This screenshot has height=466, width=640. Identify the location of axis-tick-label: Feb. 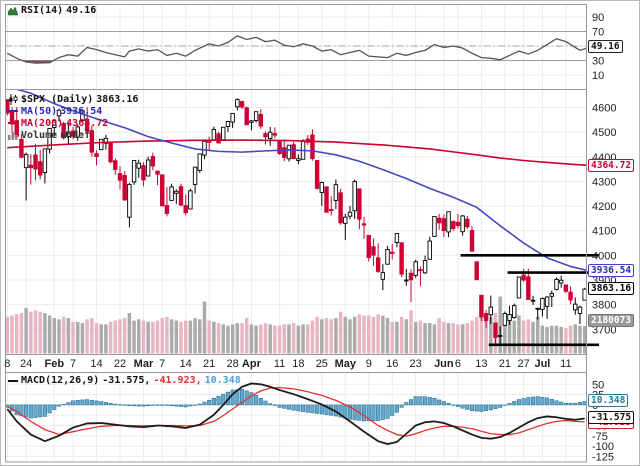
(55, 364).